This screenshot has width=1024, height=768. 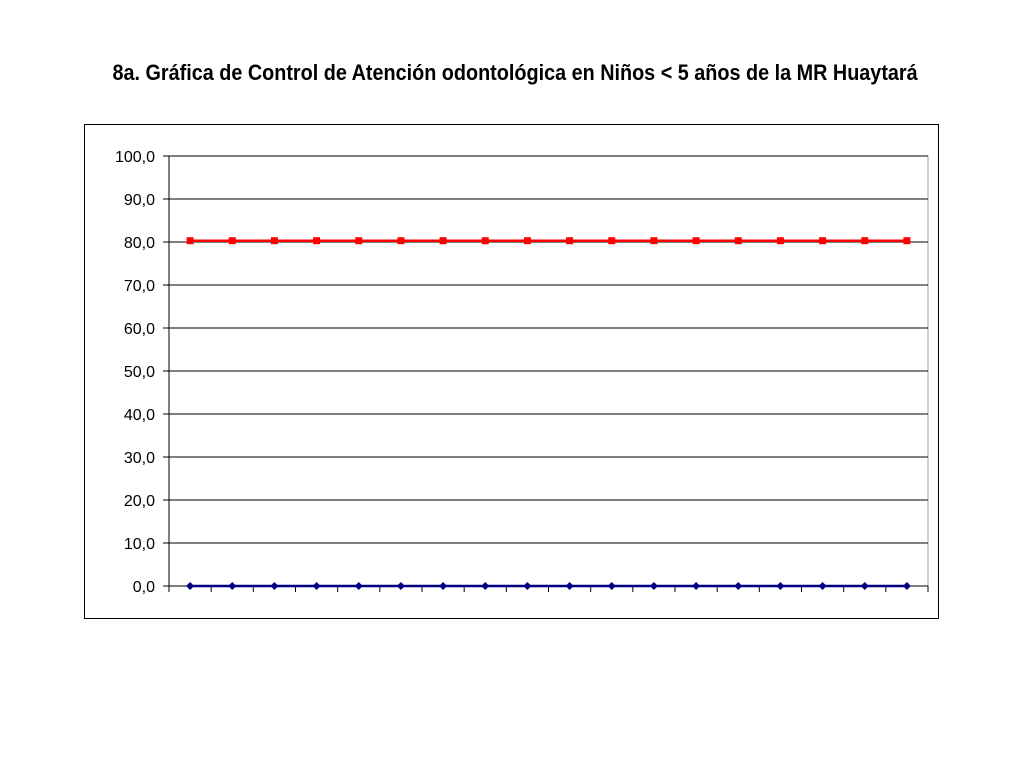 I want to click on y-tick-label: 40,0, so click(x=139, y=415).